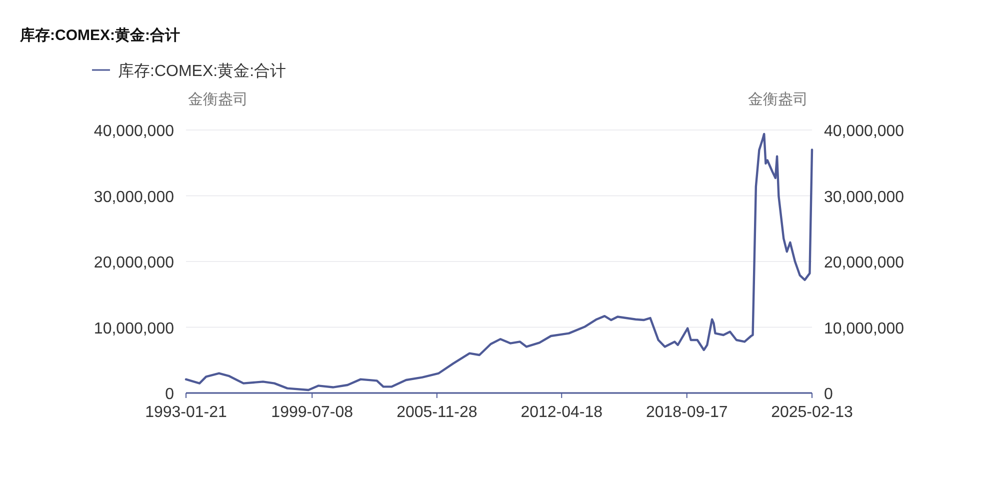  Describe the element at coordinates (169, 394) in the screenshot. I see `y-tick-label: 0` at that location.